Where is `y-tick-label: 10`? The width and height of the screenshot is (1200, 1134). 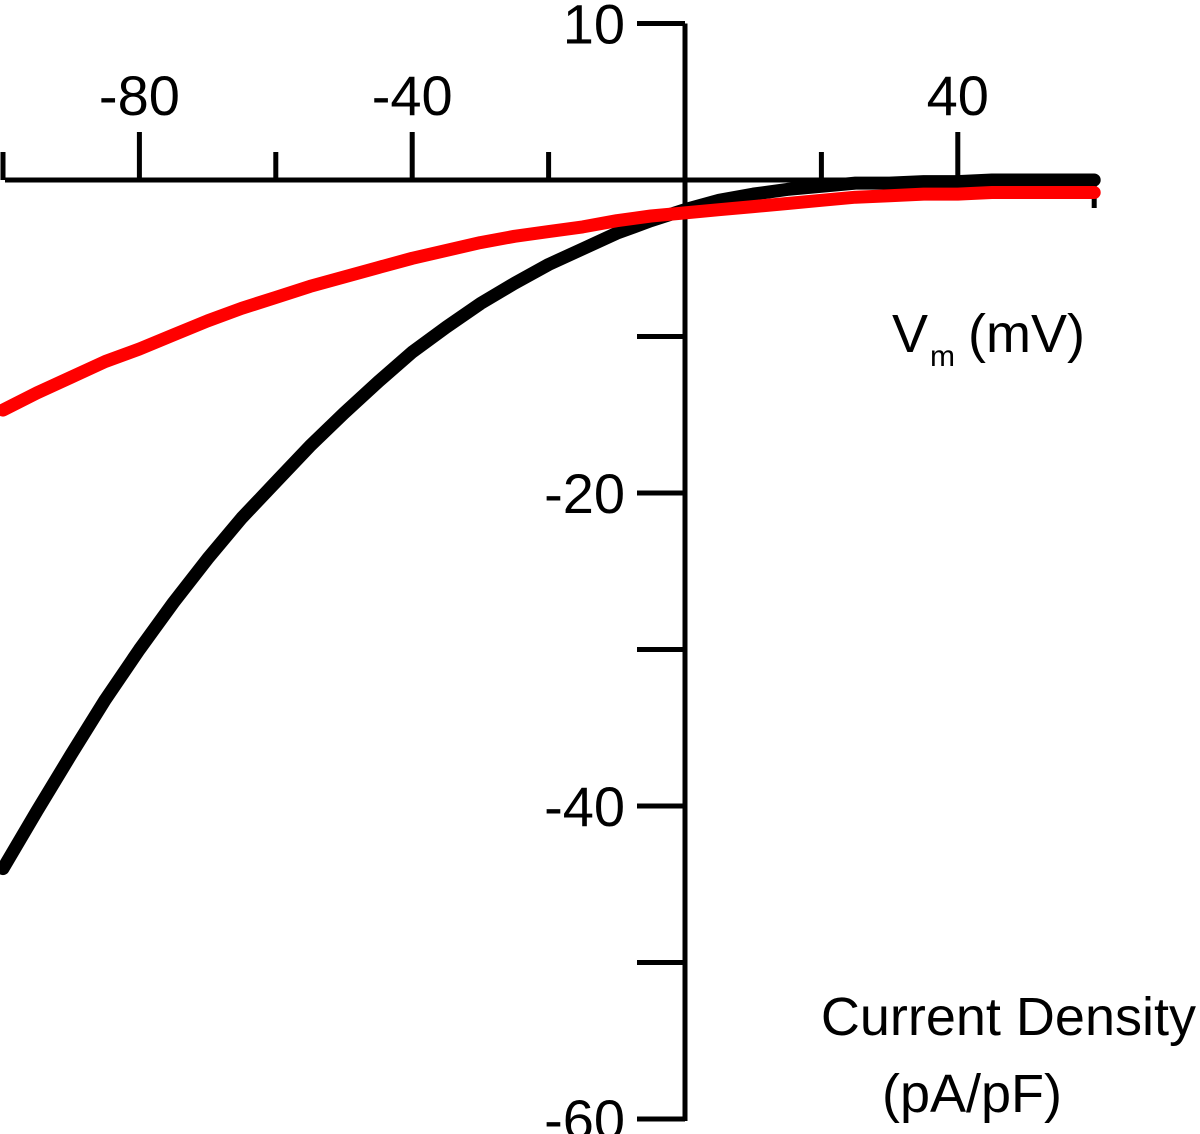 y-tick-label: 10 is located at coordinates (594, 28).